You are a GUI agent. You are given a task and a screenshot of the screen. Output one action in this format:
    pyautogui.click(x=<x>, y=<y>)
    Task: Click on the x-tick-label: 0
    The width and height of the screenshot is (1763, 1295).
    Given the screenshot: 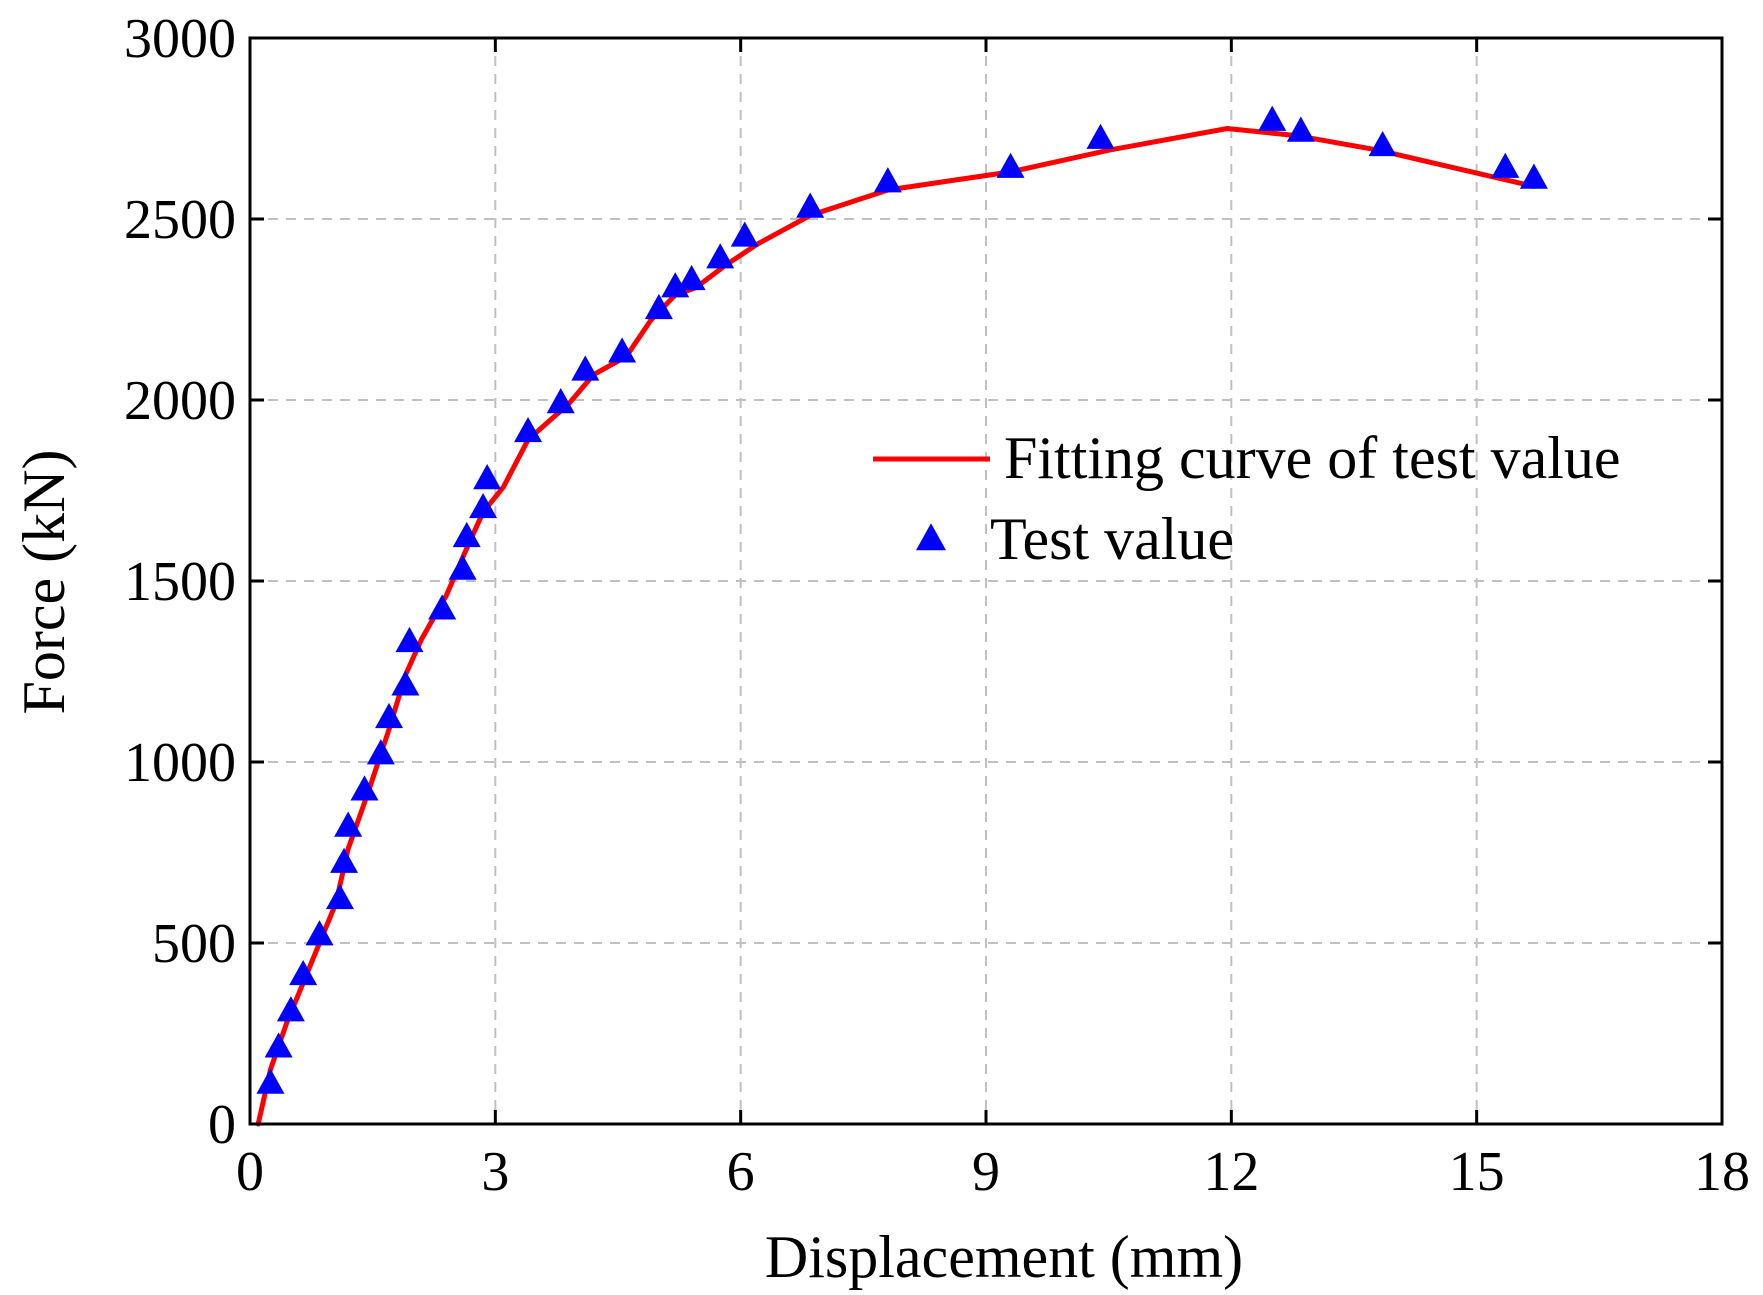 What is the action you would take?
    pyautogui.click(x=250, y=1172)
    